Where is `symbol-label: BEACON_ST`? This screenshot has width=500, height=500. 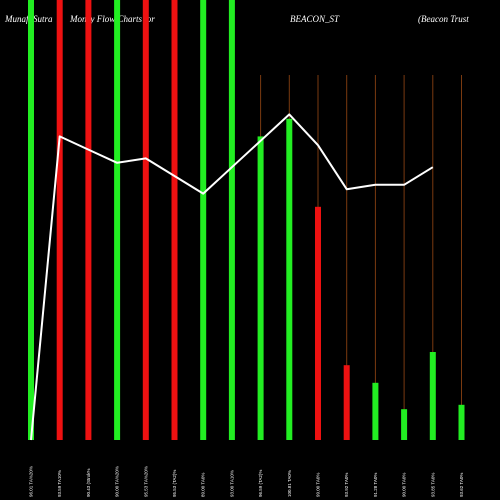 symbol-label: BEACON_ST is located at coordinates (315, 19).